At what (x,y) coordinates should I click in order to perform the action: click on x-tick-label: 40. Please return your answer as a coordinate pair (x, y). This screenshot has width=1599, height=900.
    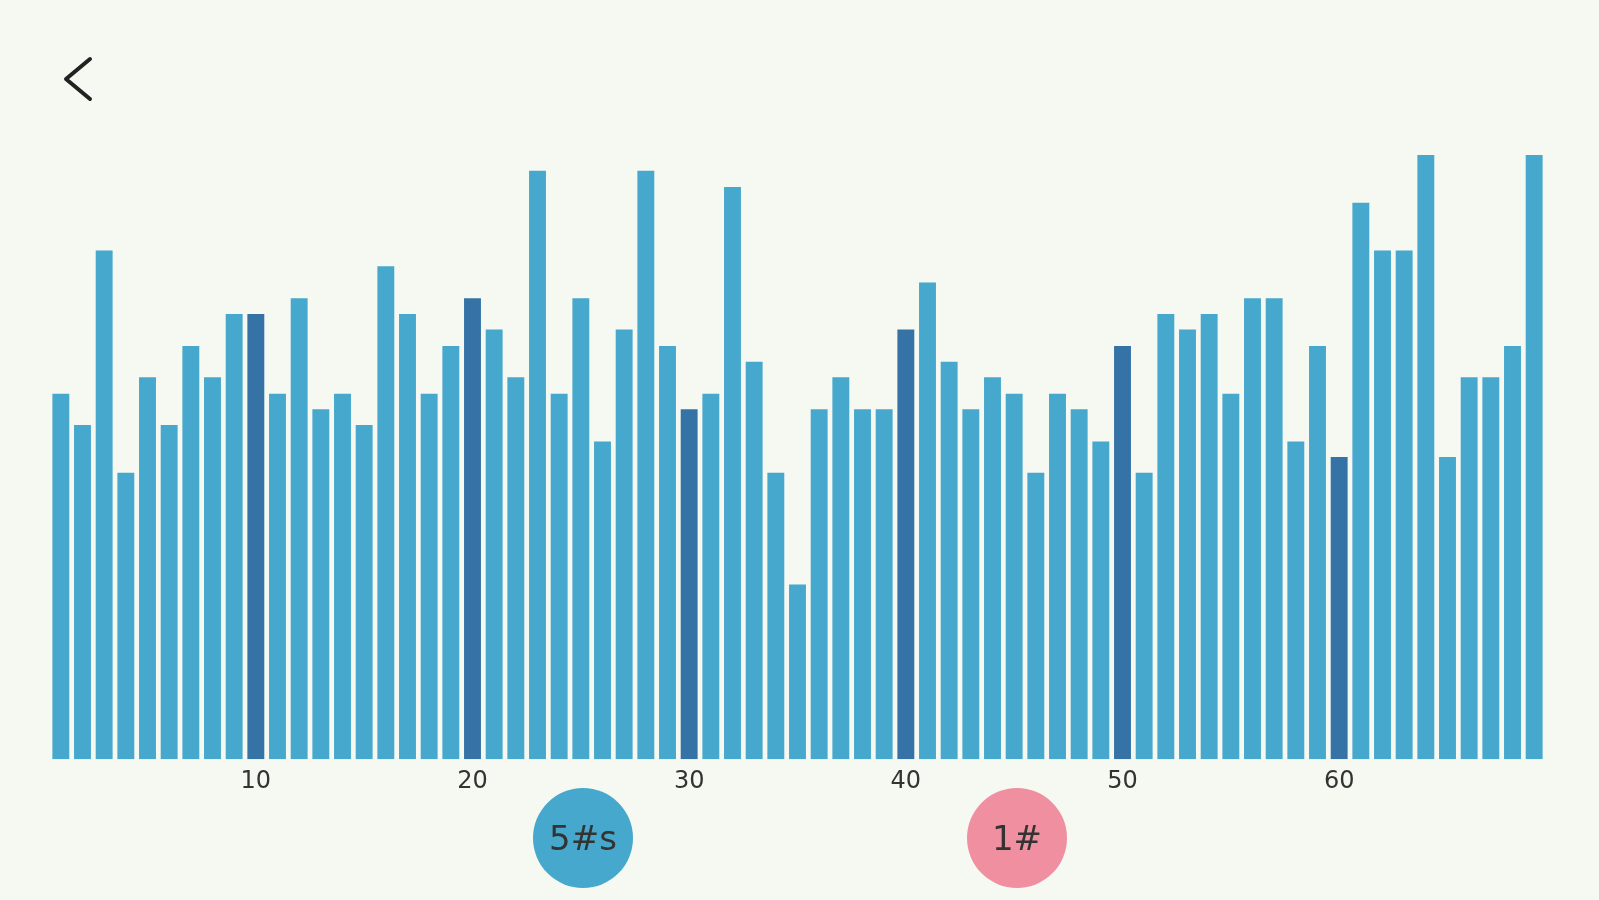
    Looking at the image, I should click on (906, 779).